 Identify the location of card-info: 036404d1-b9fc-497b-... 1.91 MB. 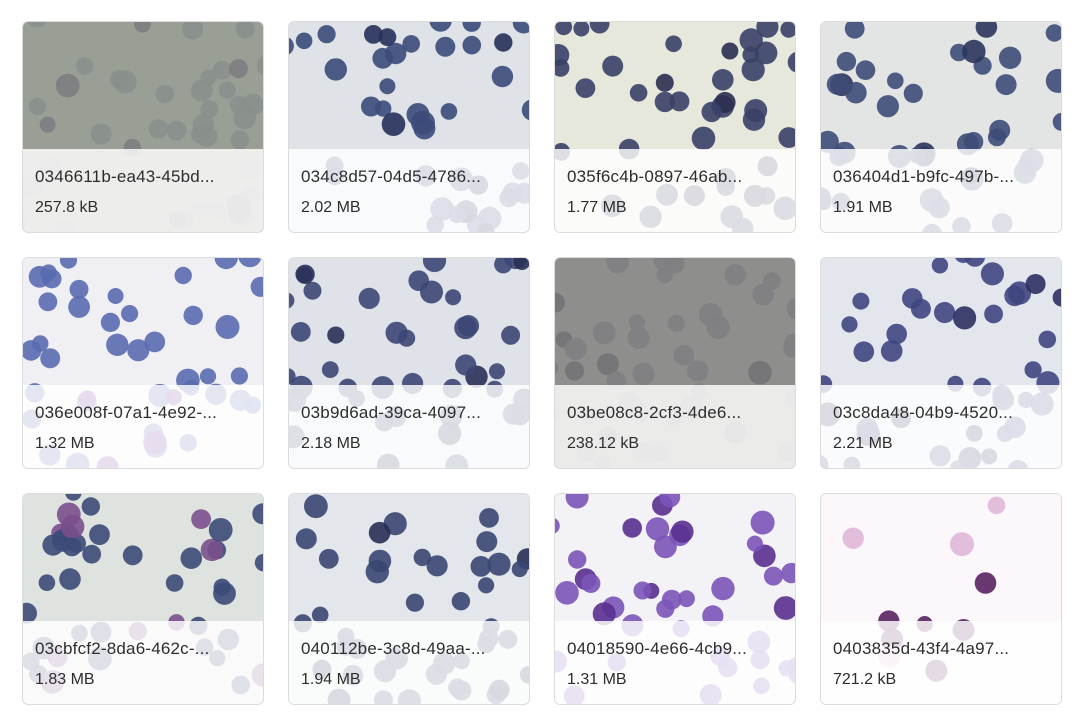
(941, 190).